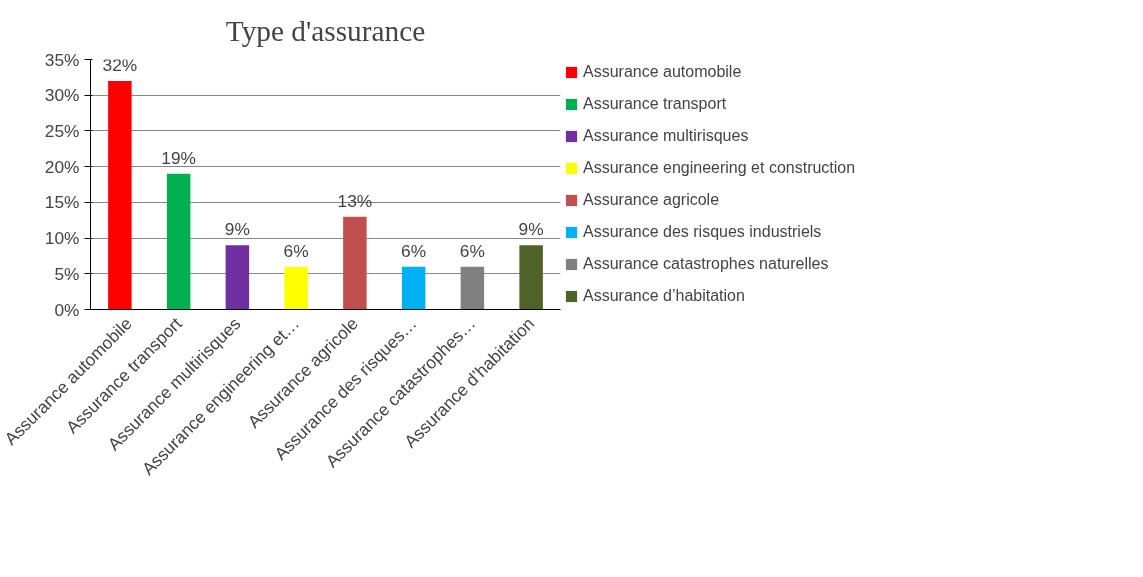 The height and width of the screenshot is (577, 1143). What do you see at coordinates (706, 264) in the screenshot?
I see `legend-label: Assurance catastrophes naturelles` at bounding box center [706, 264].